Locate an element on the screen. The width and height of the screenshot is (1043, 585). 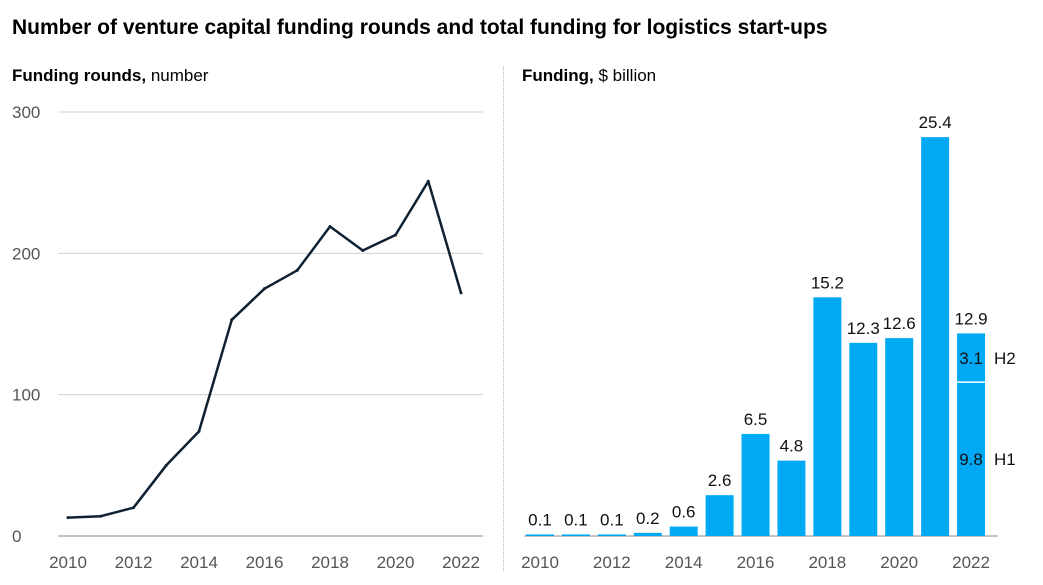
legend-h2: H2 is located at coordinates (1005, 358).